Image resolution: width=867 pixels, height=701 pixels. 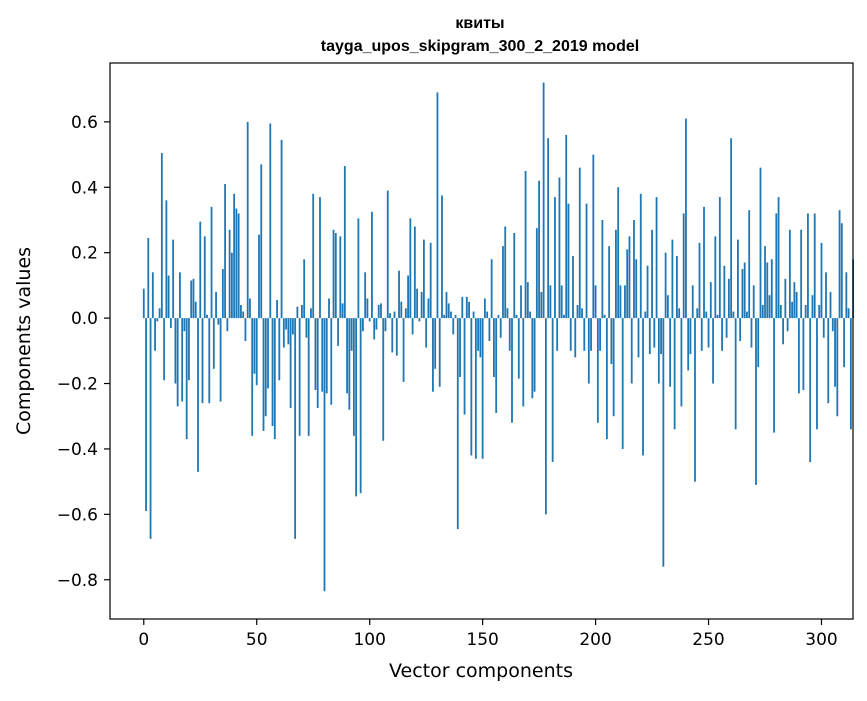 What do you see at coordinates (84, 254) in the screenshot?
I see `y-tick-label: 0.2` at bounding box center [84, 254].